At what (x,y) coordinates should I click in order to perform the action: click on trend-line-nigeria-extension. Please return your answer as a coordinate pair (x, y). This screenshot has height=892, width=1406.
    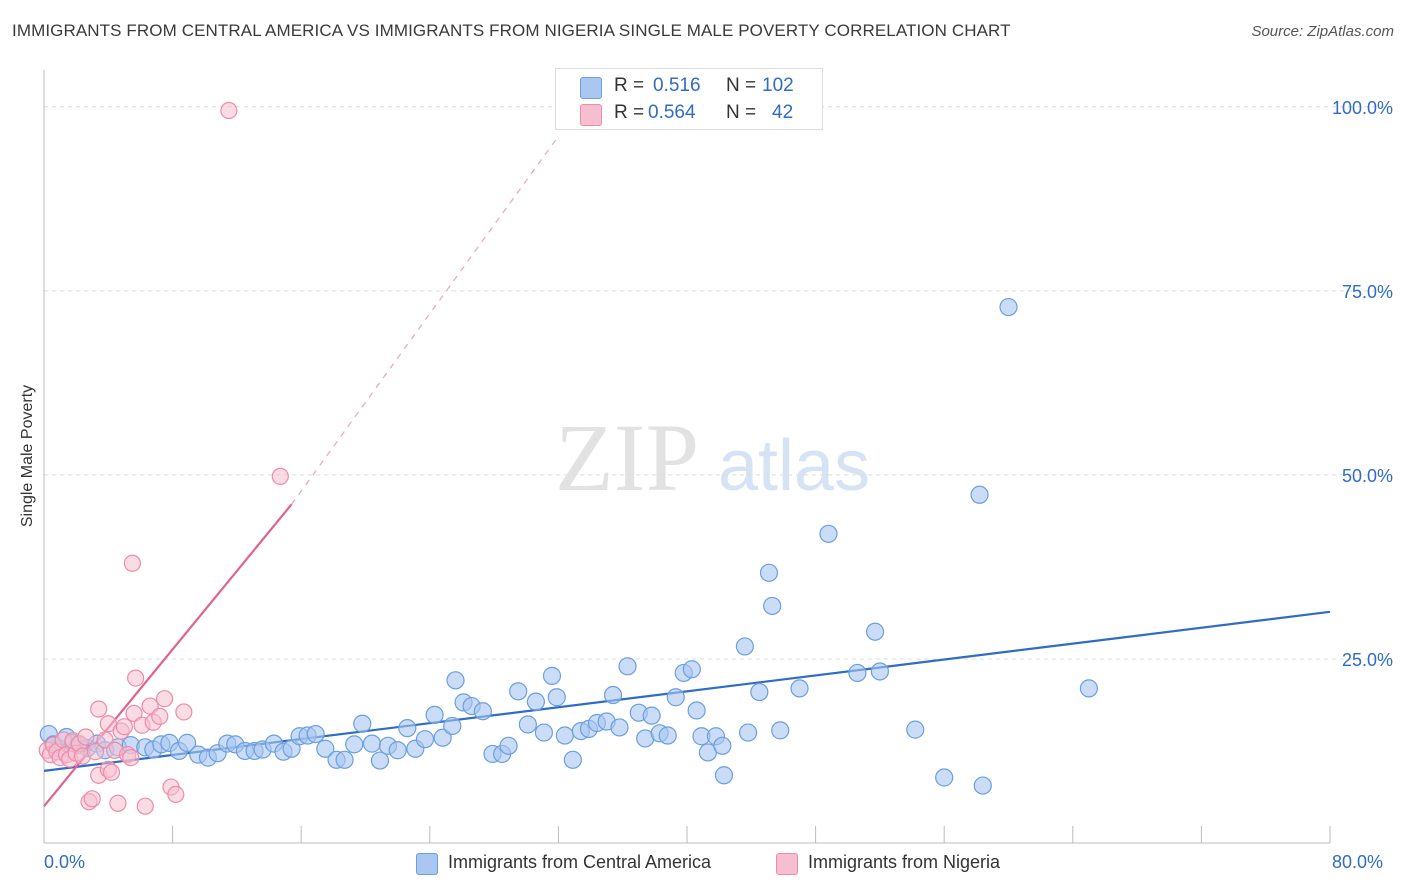
    Looking at the image, I should click on (425, 320).